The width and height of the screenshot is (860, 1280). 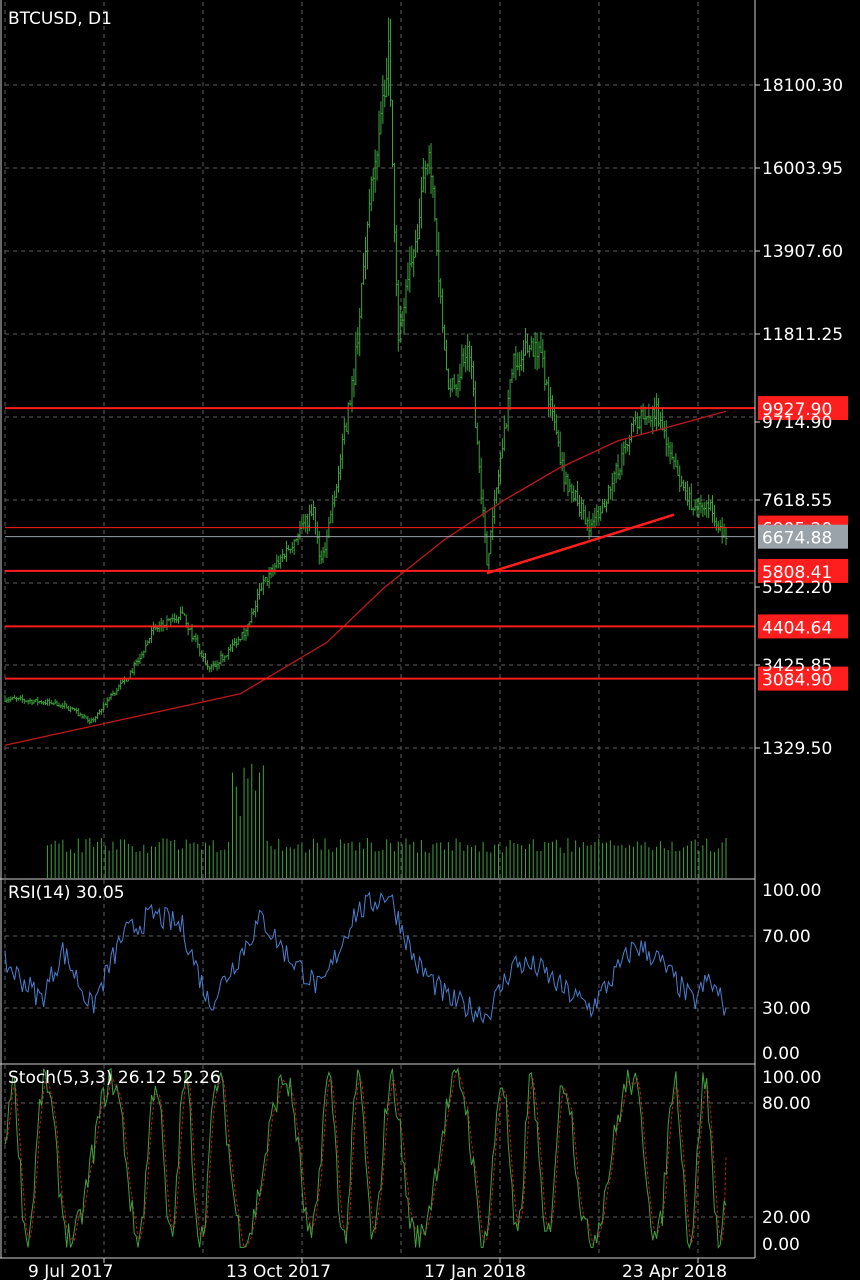 What do you see at coordinates (475, 1271) in the screenshot?
I see `time-tick-label: 17 Jan 2018` at bounding box center [475, 1271].